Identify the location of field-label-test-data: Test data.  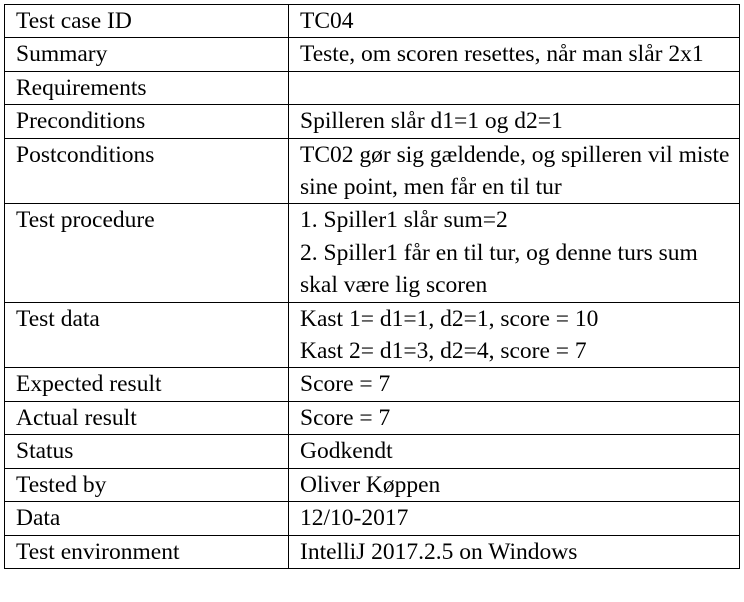
(146, 335).